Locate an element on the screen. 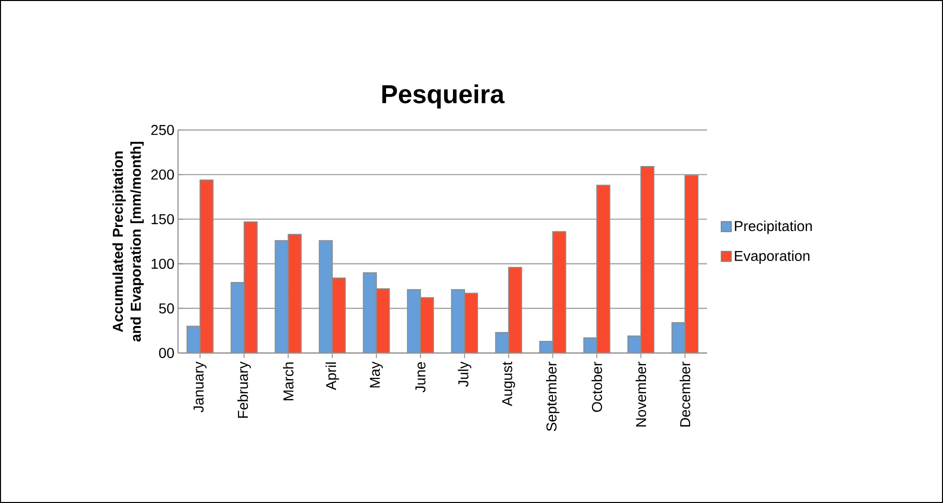 Image resolution: width=943 pixels, height=503 pixels. x-tick-label: February is located at coordinates (244, 390).